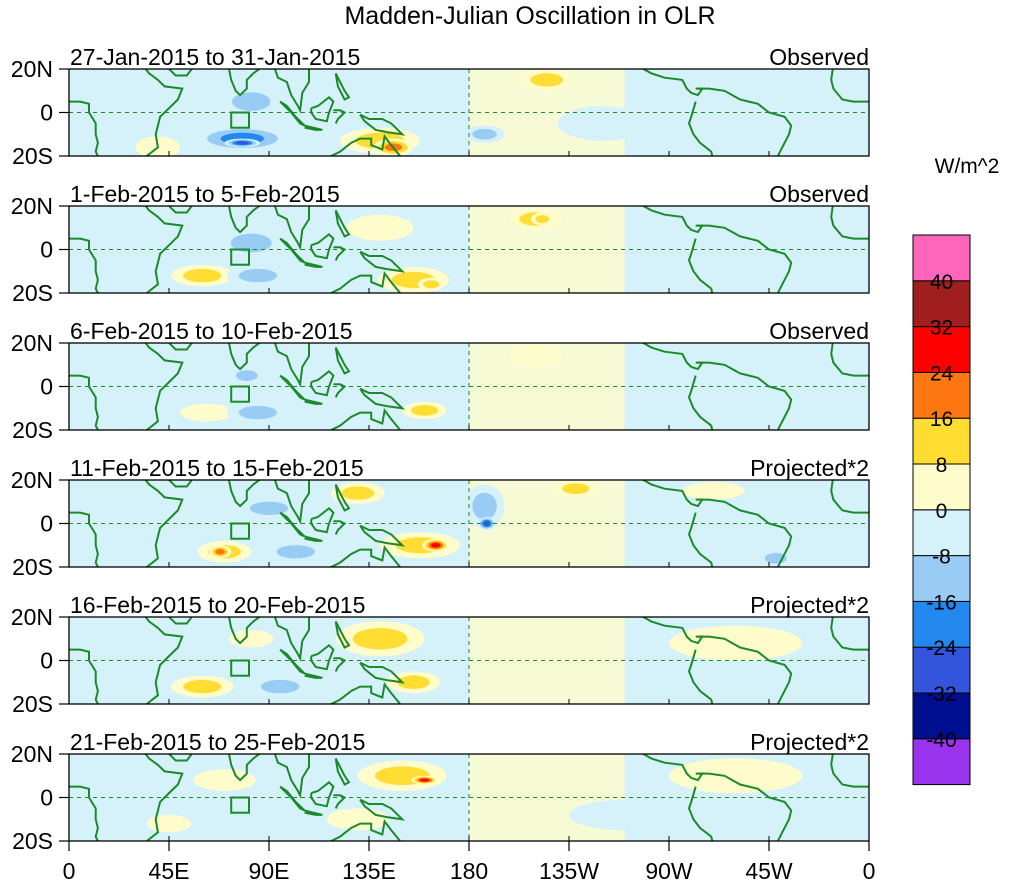 This screenshot has height=887, width=1021. What do you see at coordinates (669, 871) in the screenshot?
I see `x-tick-label: 90W` at bounding box center [669, 871].